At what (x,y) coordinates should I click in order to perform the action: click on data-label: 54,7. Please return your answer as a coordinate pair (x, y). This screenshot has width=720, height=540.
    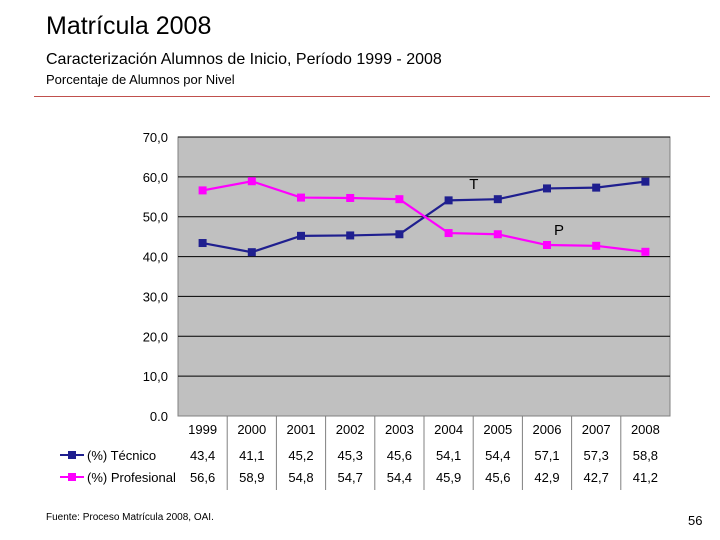
    Looking at the image, I should click on (350, 477).